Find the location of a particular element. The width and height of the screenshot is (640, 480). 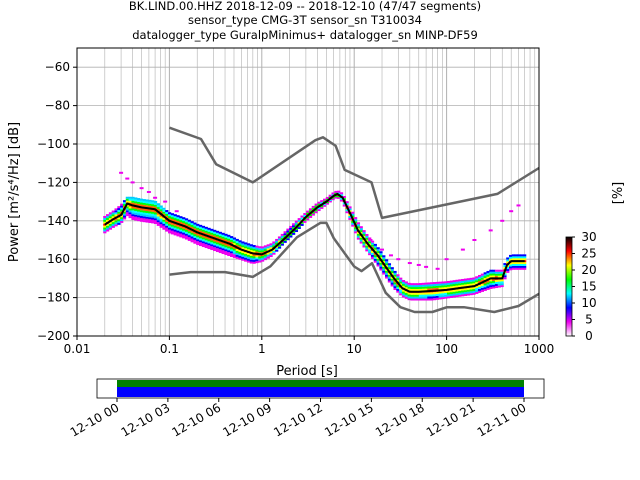

x-tick-label: 1000 is located at coordinates (539, 349).